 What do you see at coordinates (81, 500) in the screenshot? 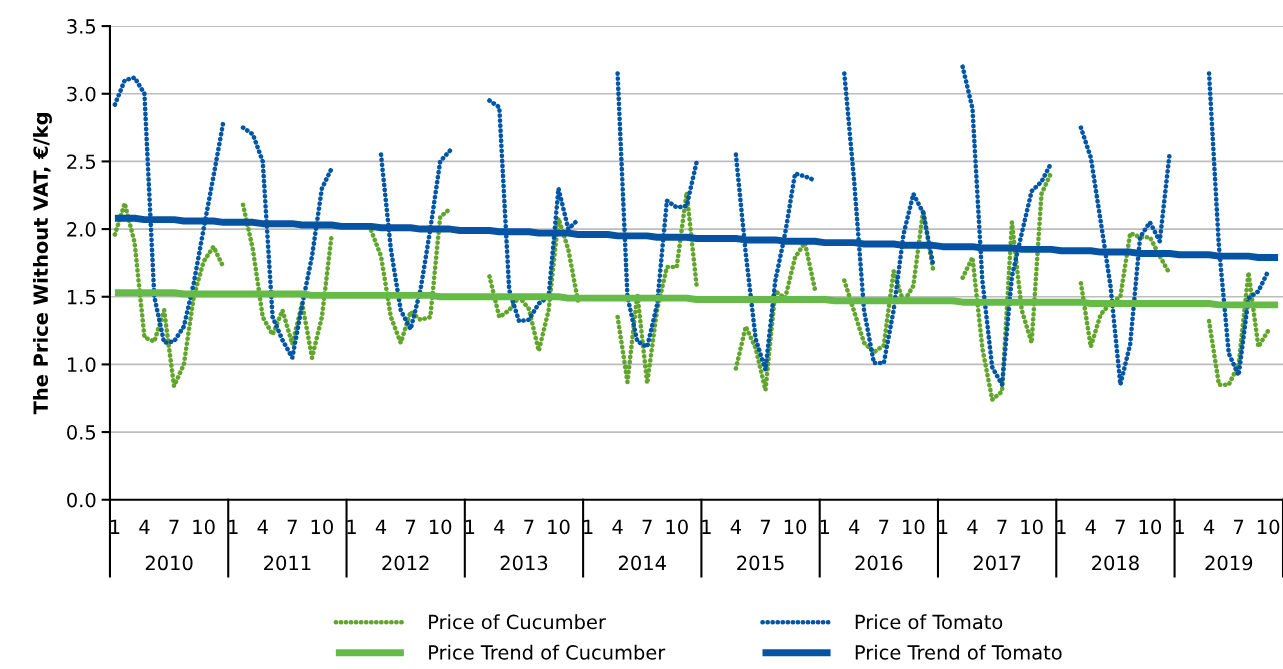
I see `y-tick-label: 0.0` at bounding box center [81, 500].